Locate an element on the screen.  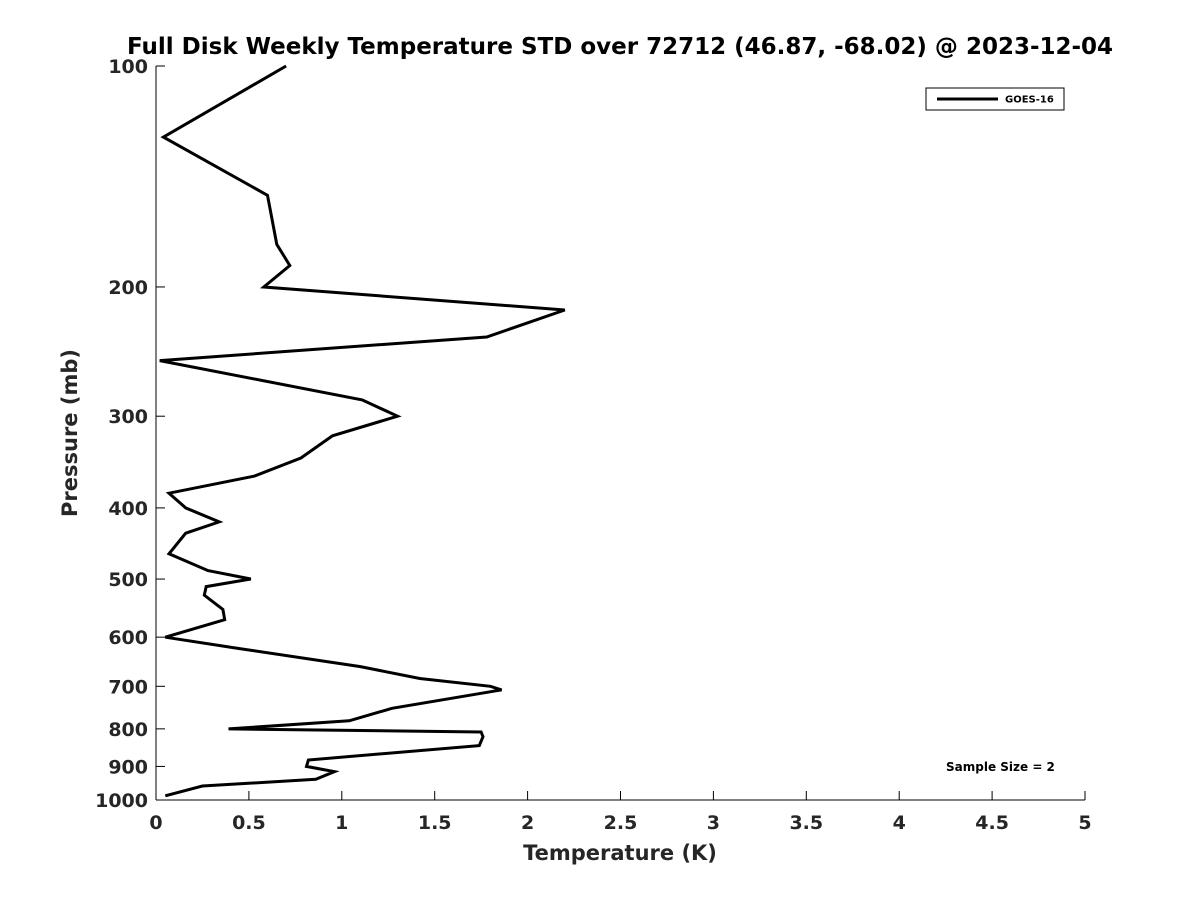
x-axis-label: Temperature (K) is located at coordinates (620, 853).